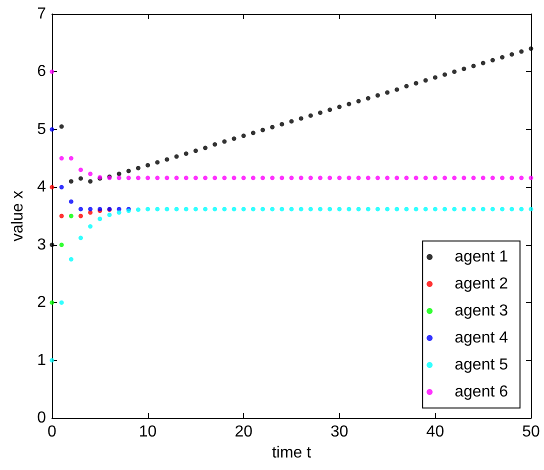 The height and width of the screenshot is (470, 544). Describe the element at coordinates (41, 14) in the screenshot. I see `y-tick-label: 7` at that location.